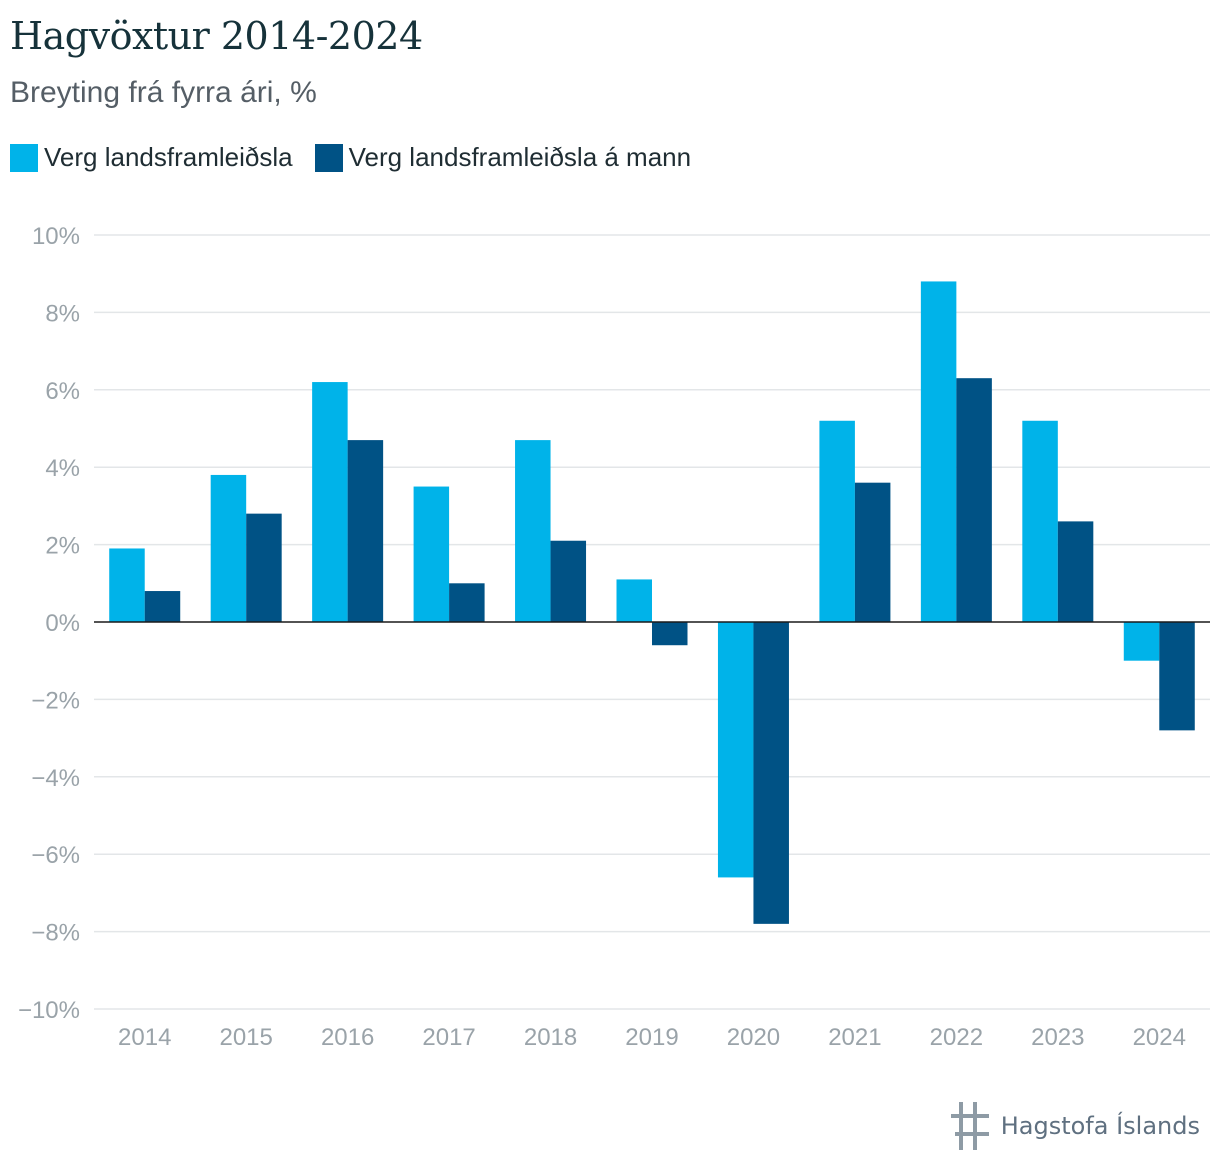 This screenshot has width=1220, height=1176. I want to click on y-tick-label: −8%, so click(55, 933).